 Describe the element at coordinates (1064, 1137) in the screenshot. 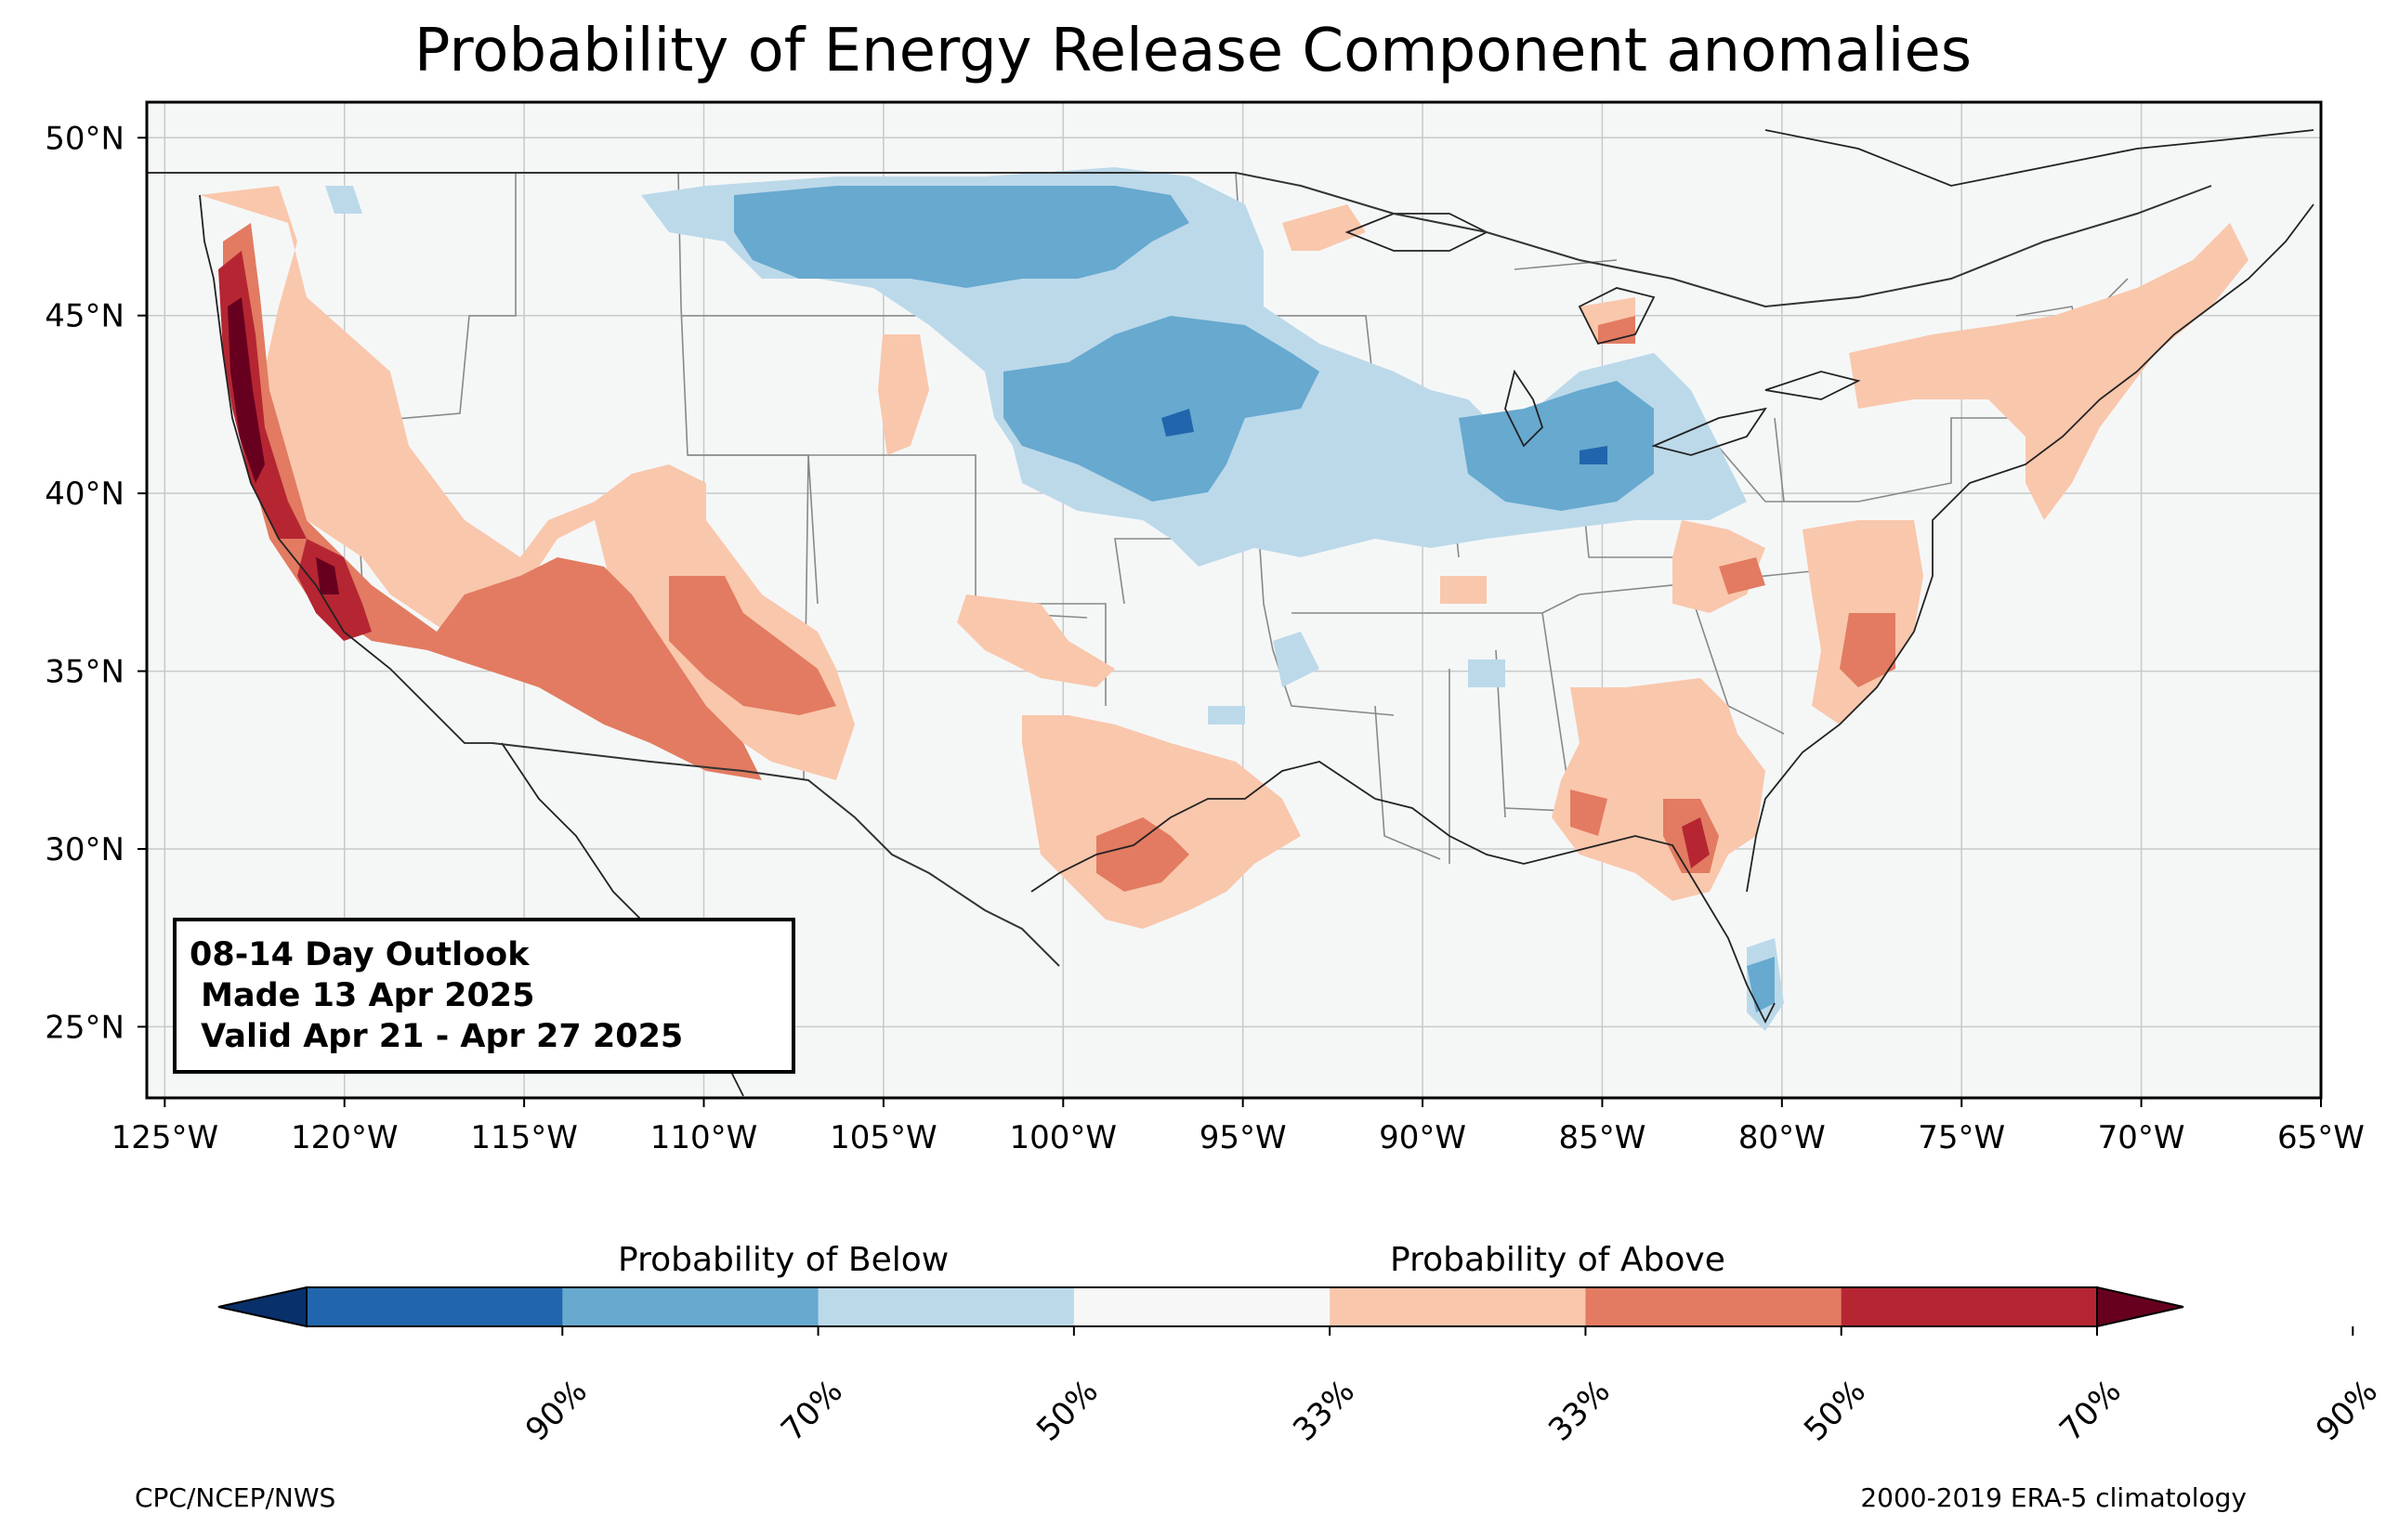

I see `lon-tick-label: 100°W` at that location.